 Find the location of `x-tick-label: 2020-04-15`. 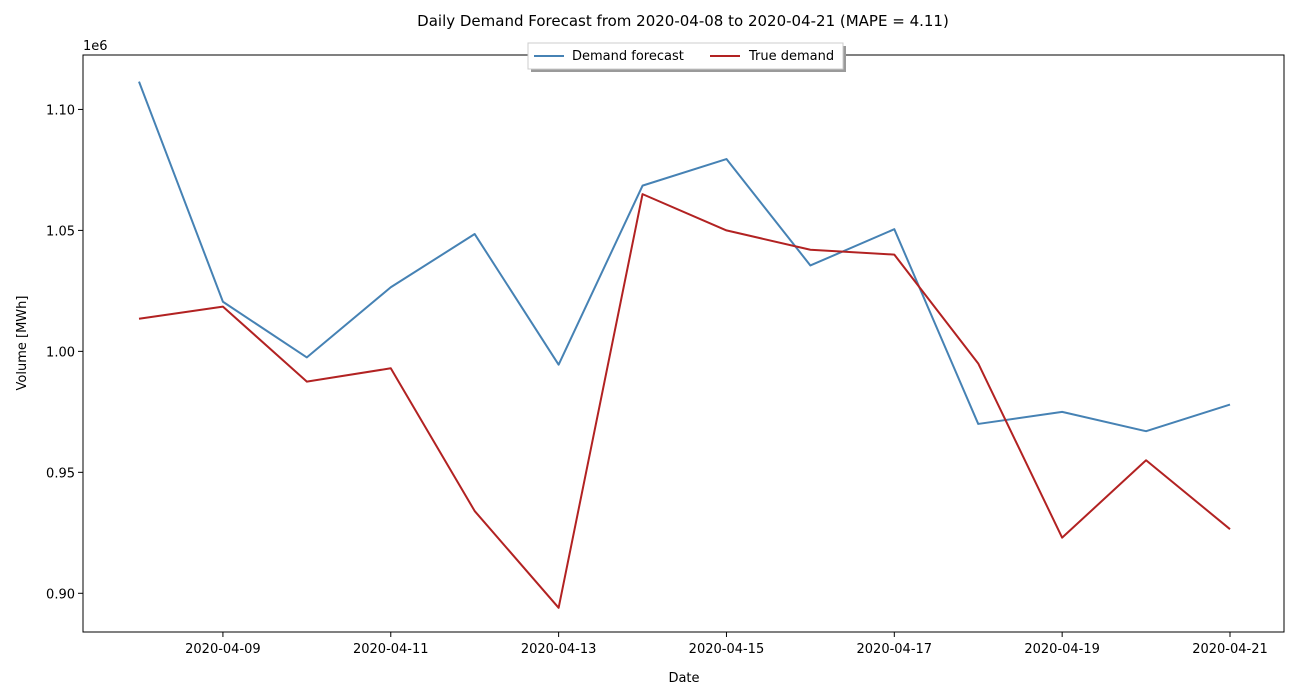

x-tick-label: 2020-04-15 is located at coordinates (727, 649).